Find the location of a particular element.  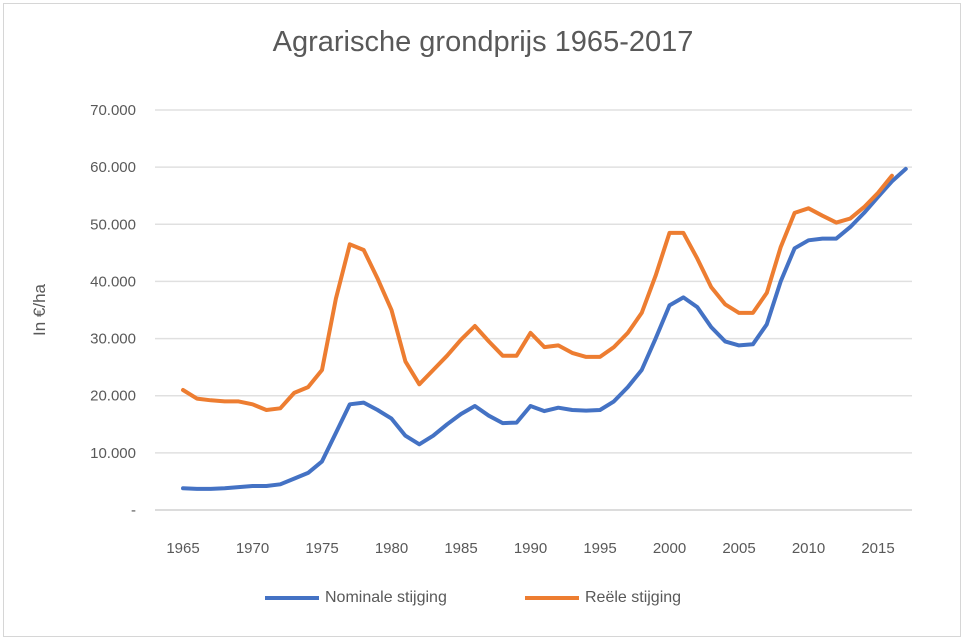

x-tick-label: 1980 is located at coordinates (391, 548).